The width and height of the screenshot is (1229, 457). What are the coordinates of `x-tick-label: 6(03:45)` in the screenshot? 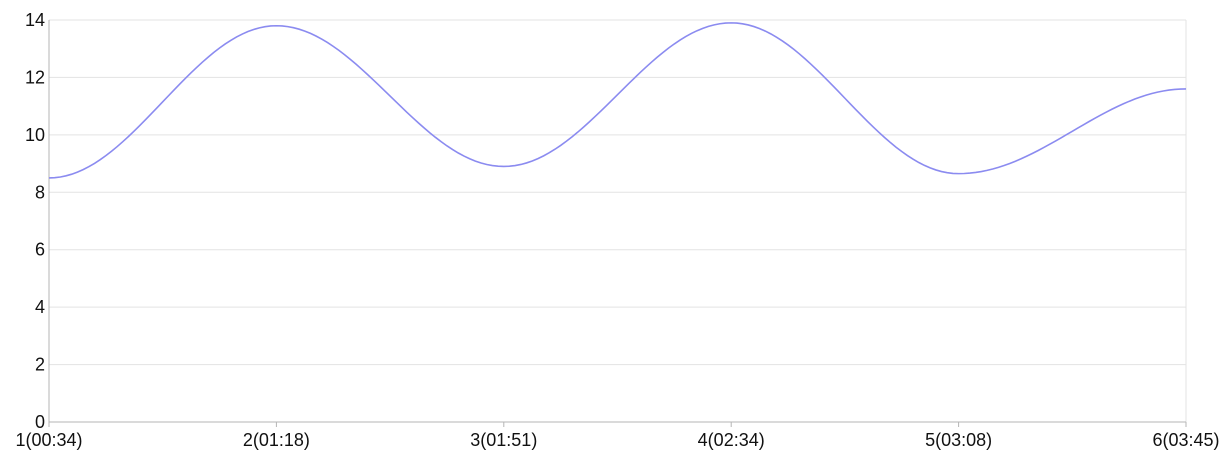 It's located at (1185, 440).